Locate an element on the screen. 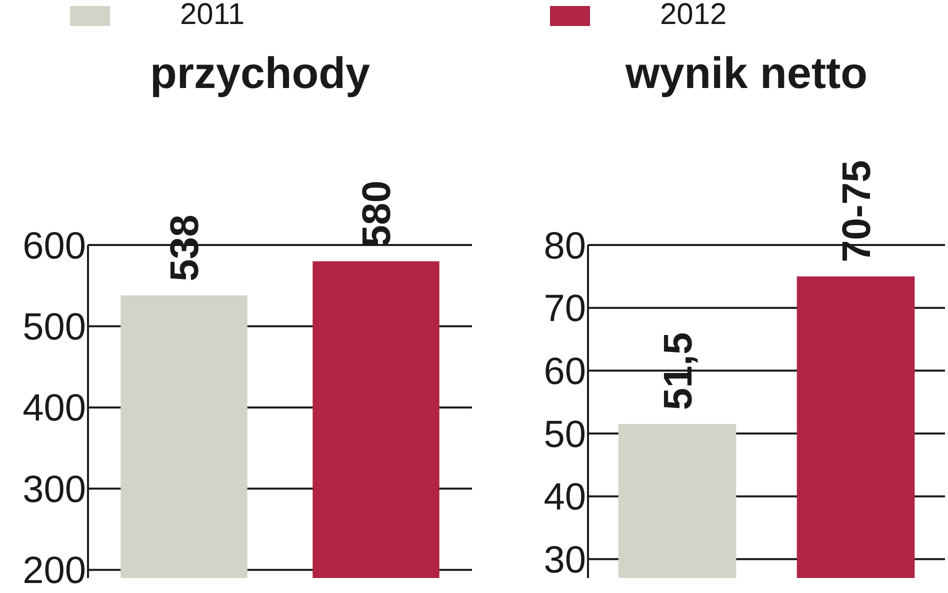  y-tick-label: 40 is located at coordinates (565, 497).